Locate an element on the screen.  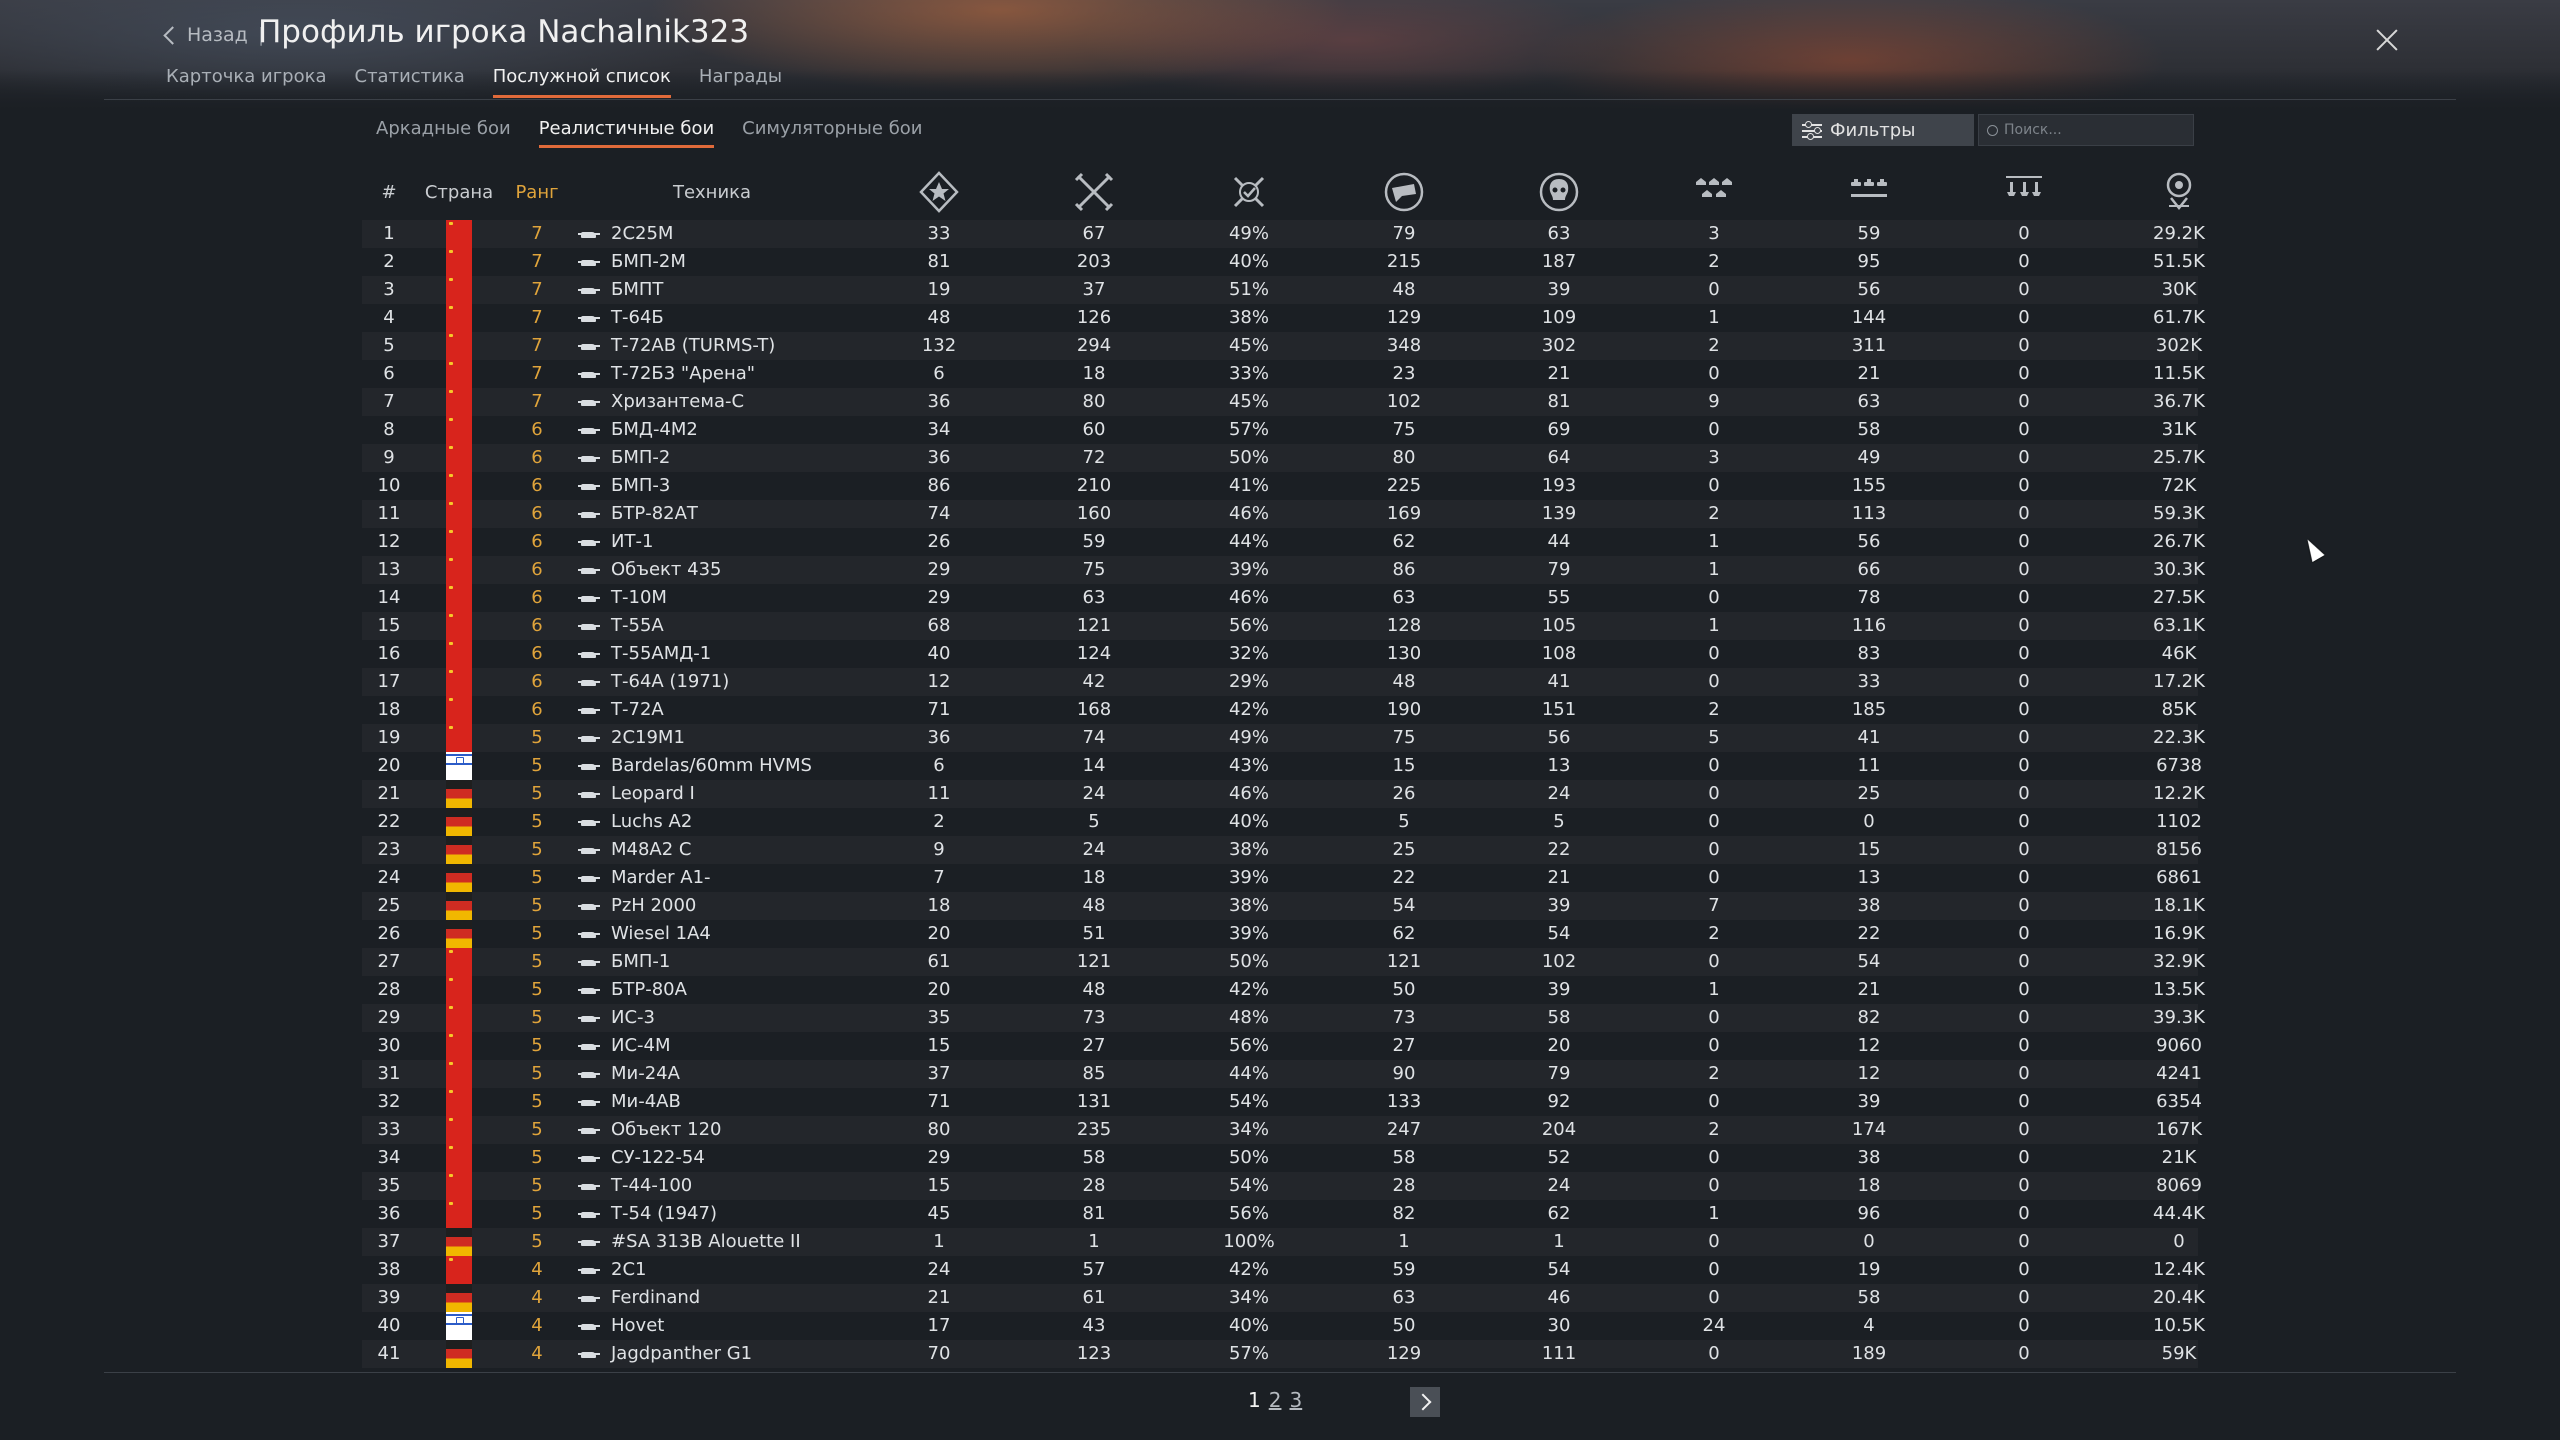
table-row: 41 4 Jagdpanther G1 70 123 57% 129 111 0 189 0 59K is located at coordinates (1280, 1354).